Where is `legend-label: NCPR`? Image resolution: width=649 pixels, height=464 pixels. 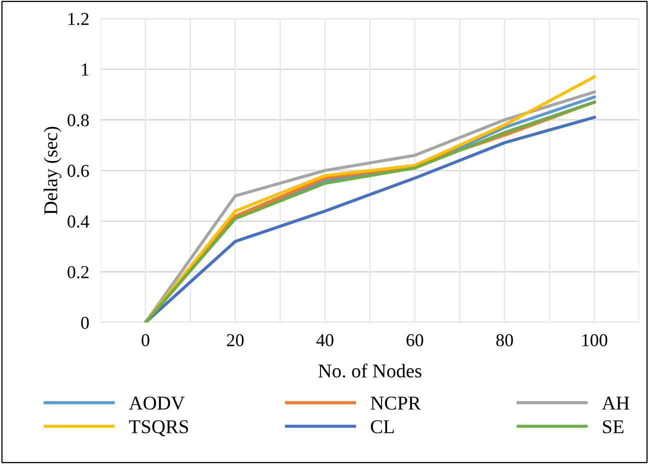
legend-label: NCPR is located at coordinates (395, 403).